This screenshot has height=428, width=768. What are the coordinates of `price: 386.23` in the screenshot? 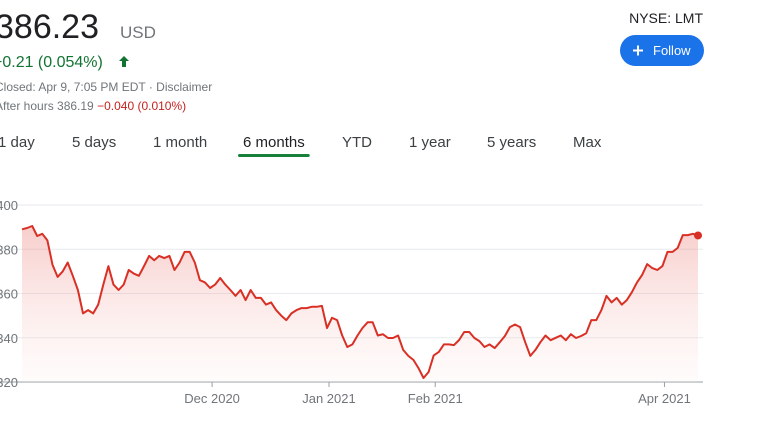 It's located at (49, 27).